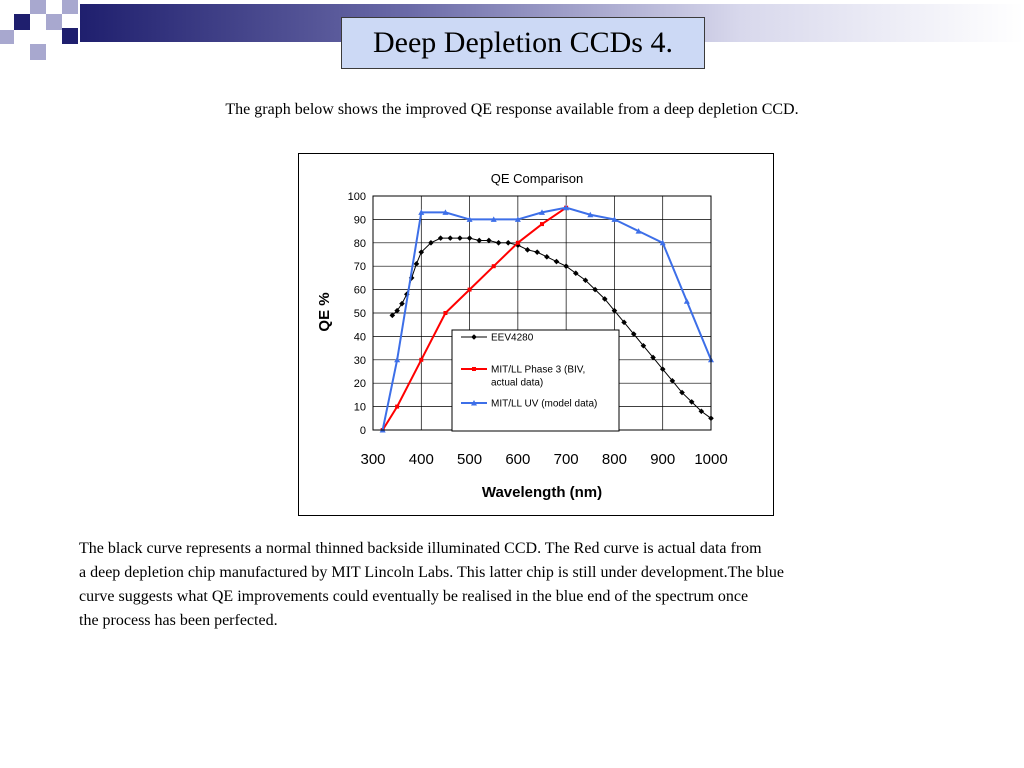 This screenshot has width=1024, height=768. I want to click on x-tick-label: 300, so click(372, 459).